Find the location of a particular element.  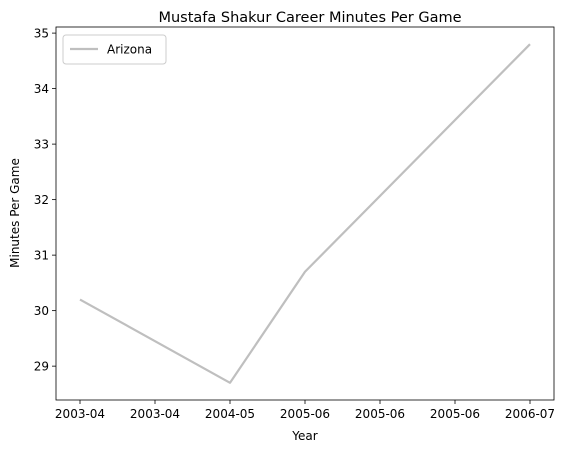

legend-label-arizona: Arizona is located at coordinates (129, 50).